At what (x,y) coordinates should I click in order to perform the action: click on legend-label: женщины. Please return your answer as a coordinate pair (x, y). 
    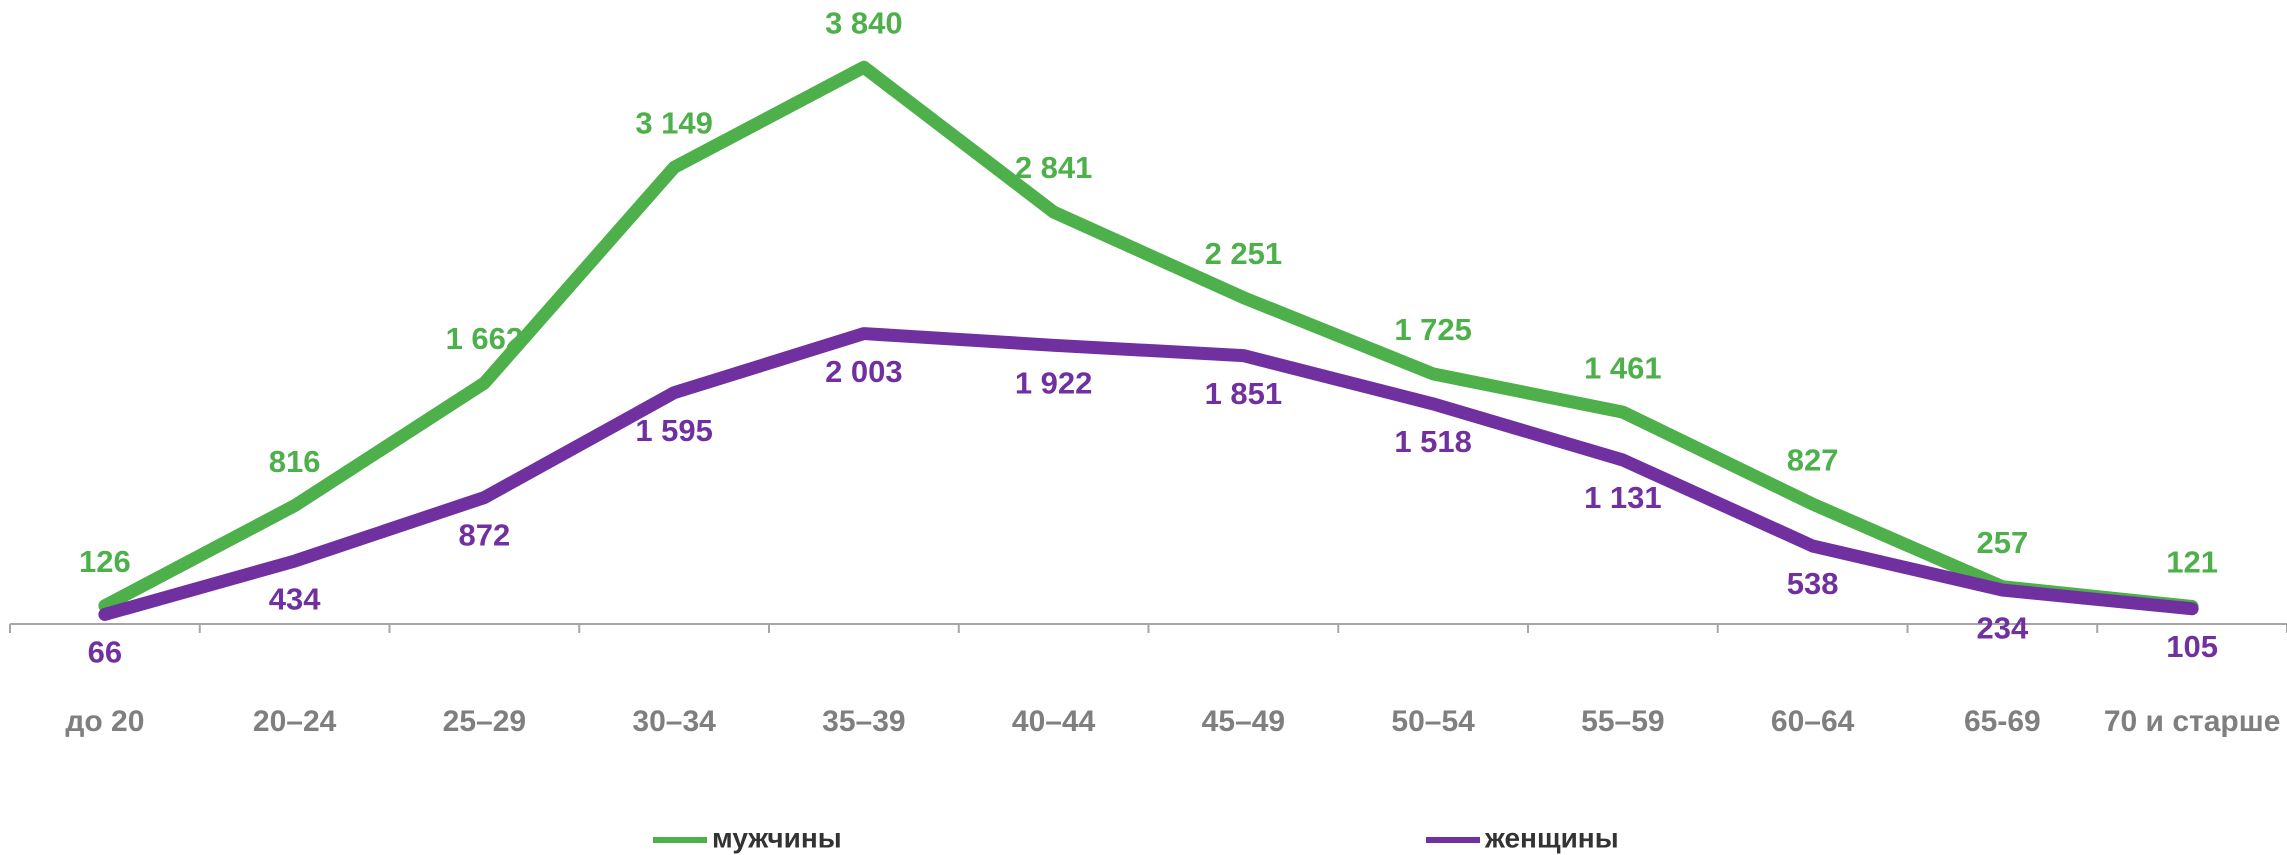
    Looking at the image, I should click on (1551, 837).